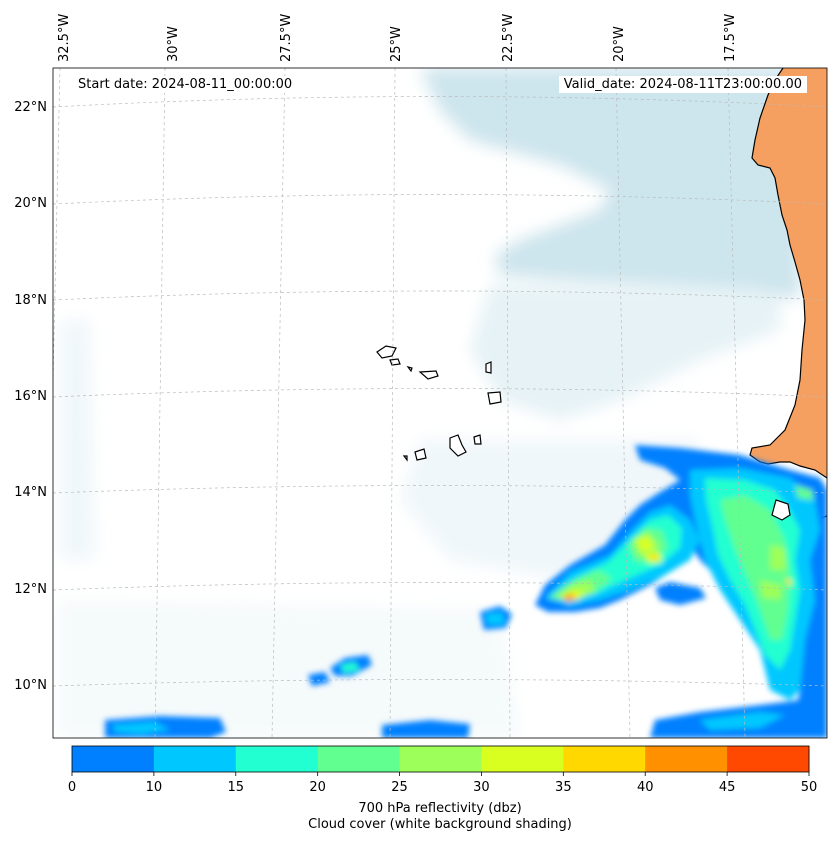  I want to click on colorbar-tick-label: 50, so click(809, 787).